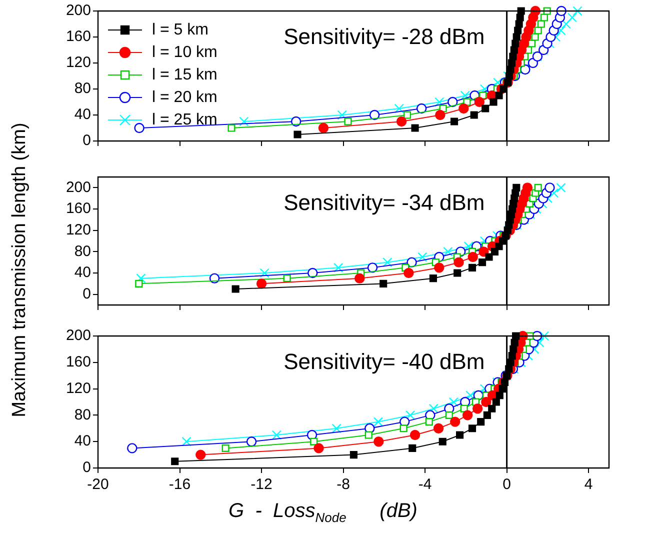  I want to click on legend-label: l = 25 km, so click(185, 119).